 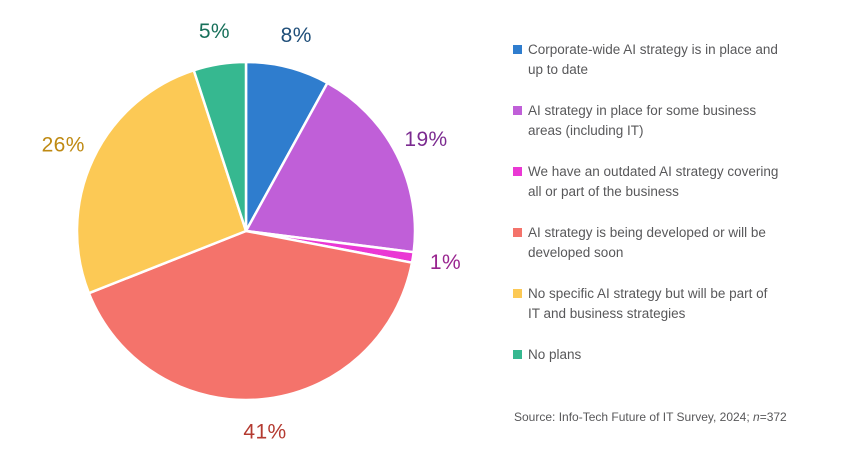 What do you see at coordinates (63, 145) in the screenshot?
I see `pie-percentage-label: 26%` at bounding box center [63, 145].